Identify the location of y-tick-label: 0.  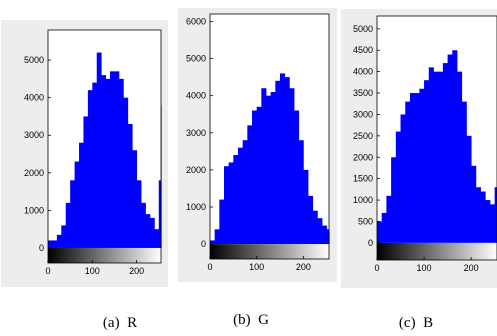
(203, 244).